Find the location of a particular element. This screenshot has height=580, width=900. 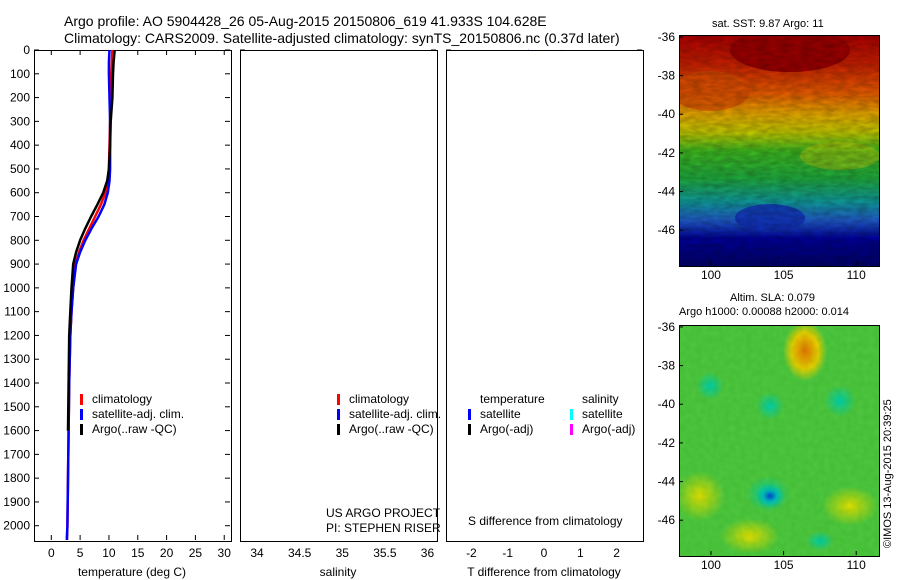

sst-ytick-label: -38 is located at coordinates (667, 76).